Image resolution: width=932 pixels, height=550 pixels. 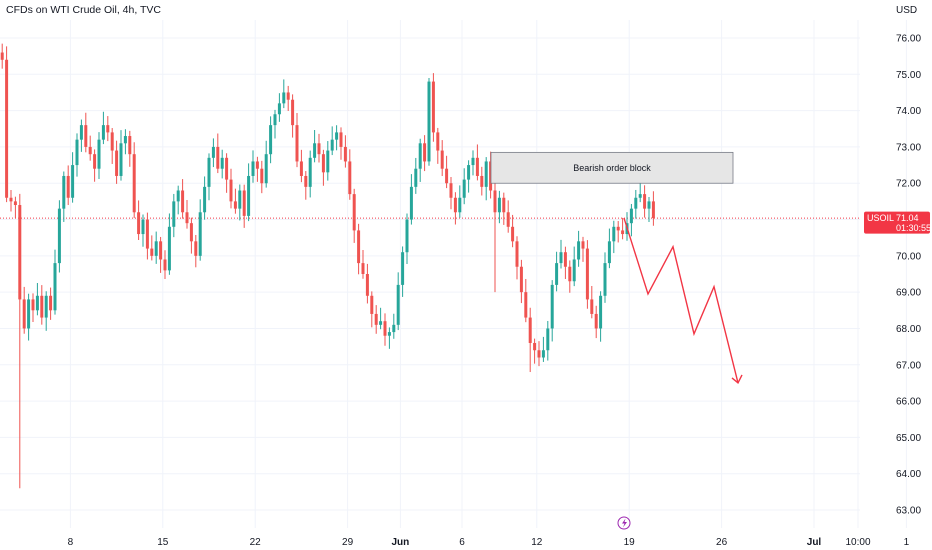 What do you see at coordinates (857, 542) in the screenshot?
I see `x-tick-label: 10:00` at bounding box center [857, 542].